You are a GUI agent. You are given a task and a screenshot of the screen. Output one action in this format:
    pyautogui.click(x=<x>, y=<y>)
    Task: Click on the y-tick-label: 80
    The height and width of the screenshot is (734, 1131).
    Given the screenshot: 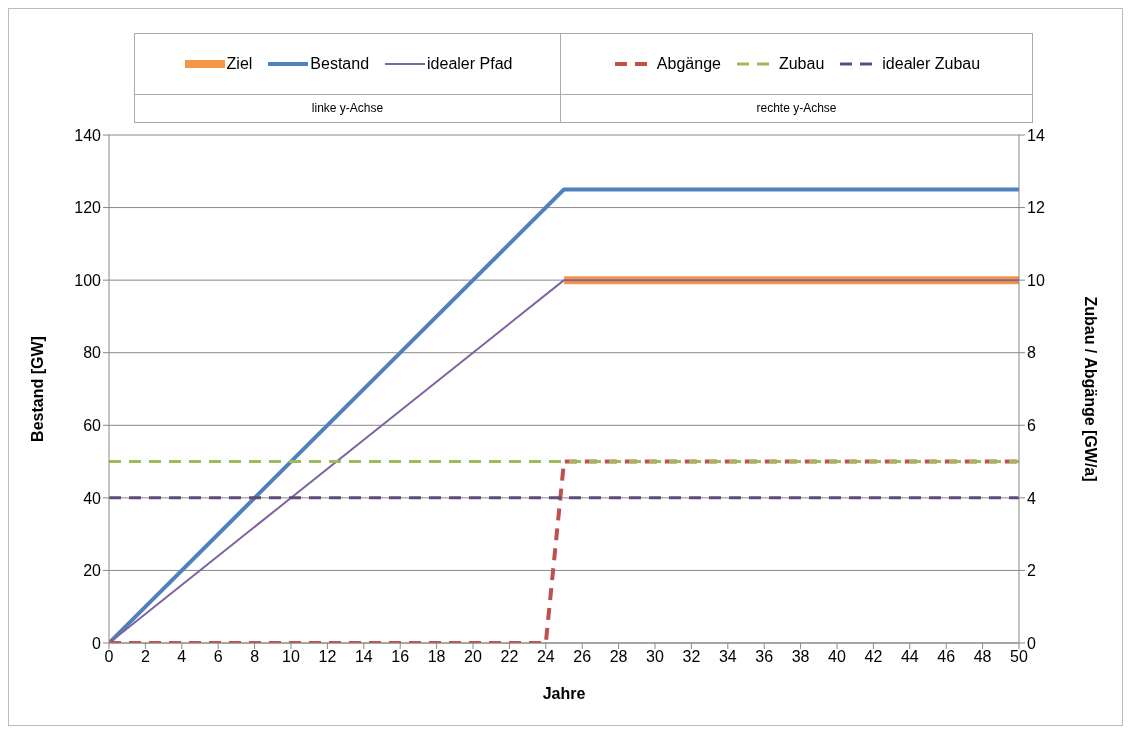 What is the action you would take?
    pyautogui.click(x=92, y=353)
    